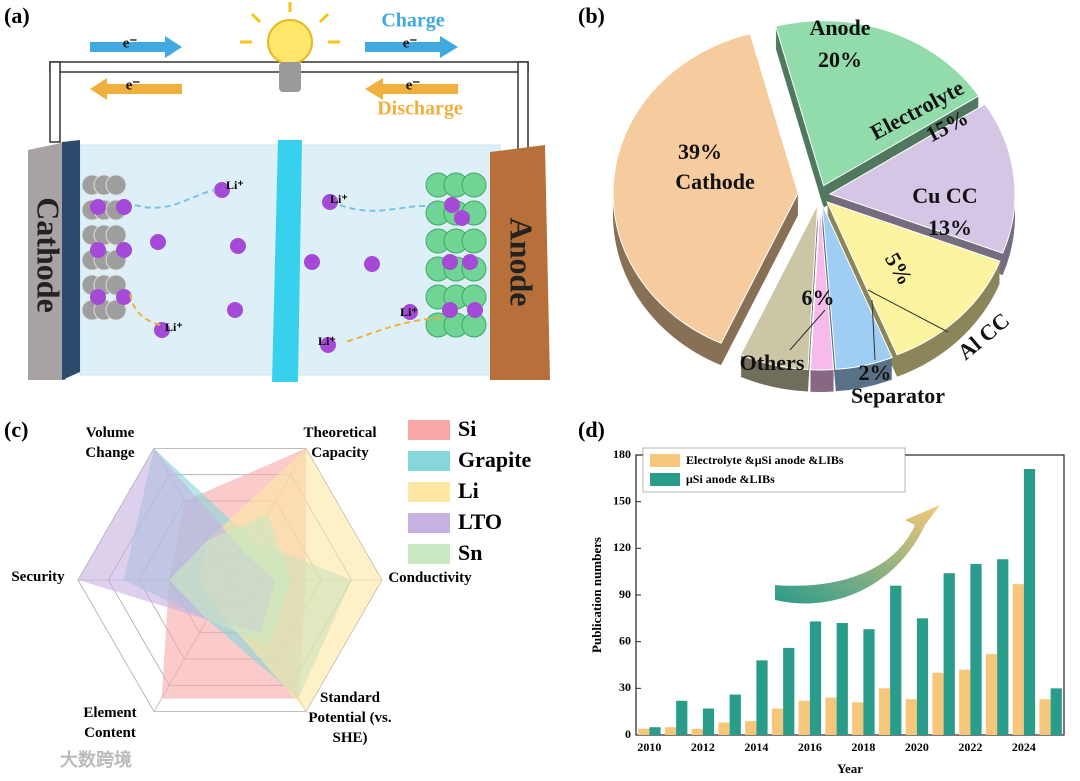 This screenshot has height=781, width=1080. What do you see at coordinates (700, 151) in the screenshot?
I see `slice-value: 39%` at bounding box center [700, 151].